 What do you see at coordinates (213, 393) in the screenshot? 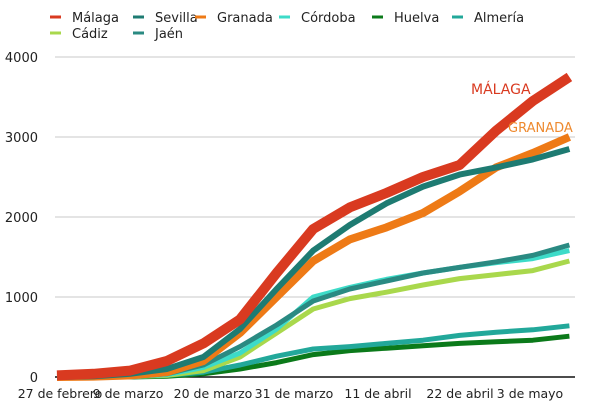
I see `x-tick-label: 20 de marzo` at bounding box center [213, 393].